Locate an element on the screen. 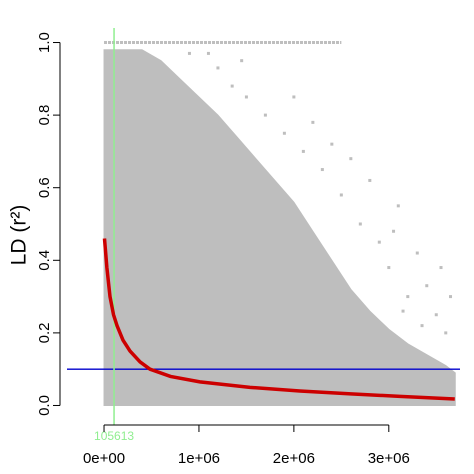 The height and width of the screenshot is (474, 474). x-tick-label: 0e+00 is located at coordinates (104, 458).